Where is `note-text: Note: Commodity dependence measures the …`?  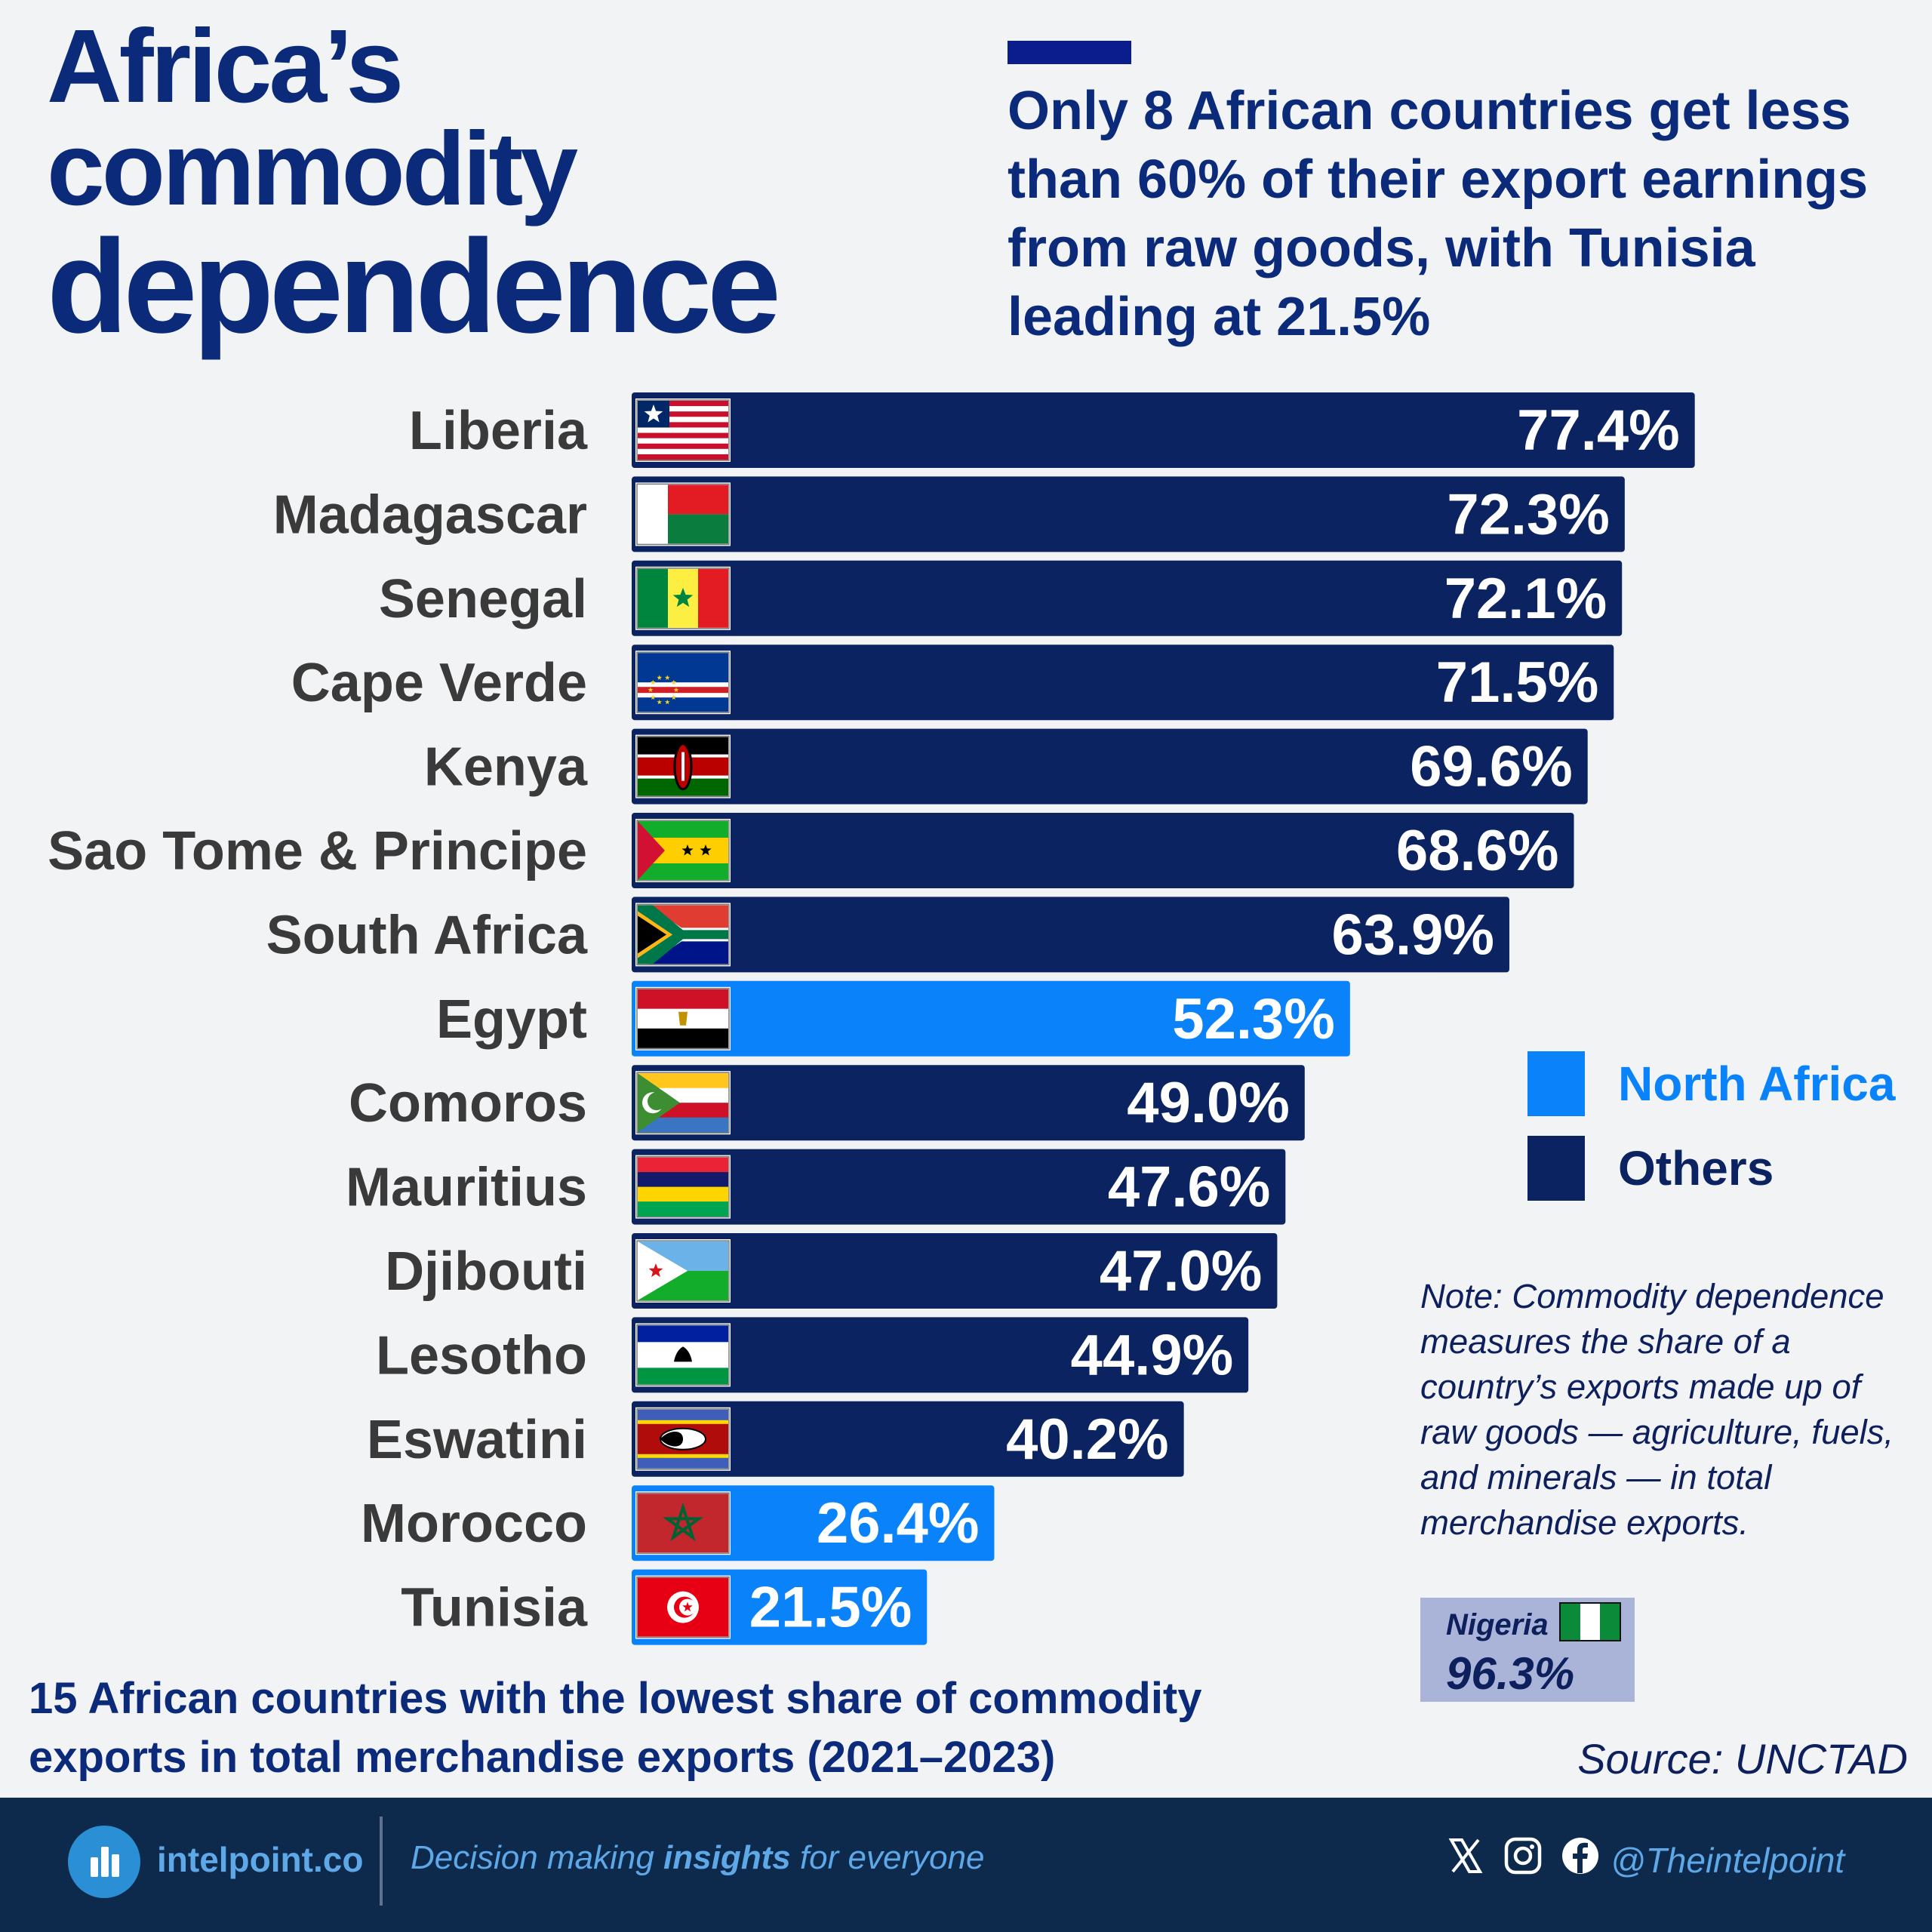 note-text: Note: Commodity dependence measures the … is located at coordinates (1657, 1409).